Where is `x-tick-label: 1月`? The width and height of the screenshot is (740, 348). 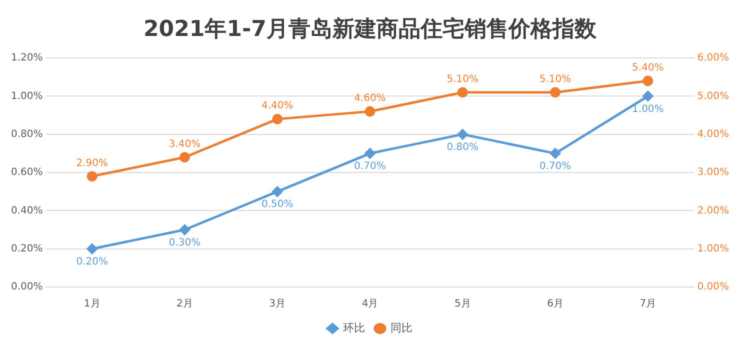
x-tick-label: 1月 is located at coordinates (92, 304).